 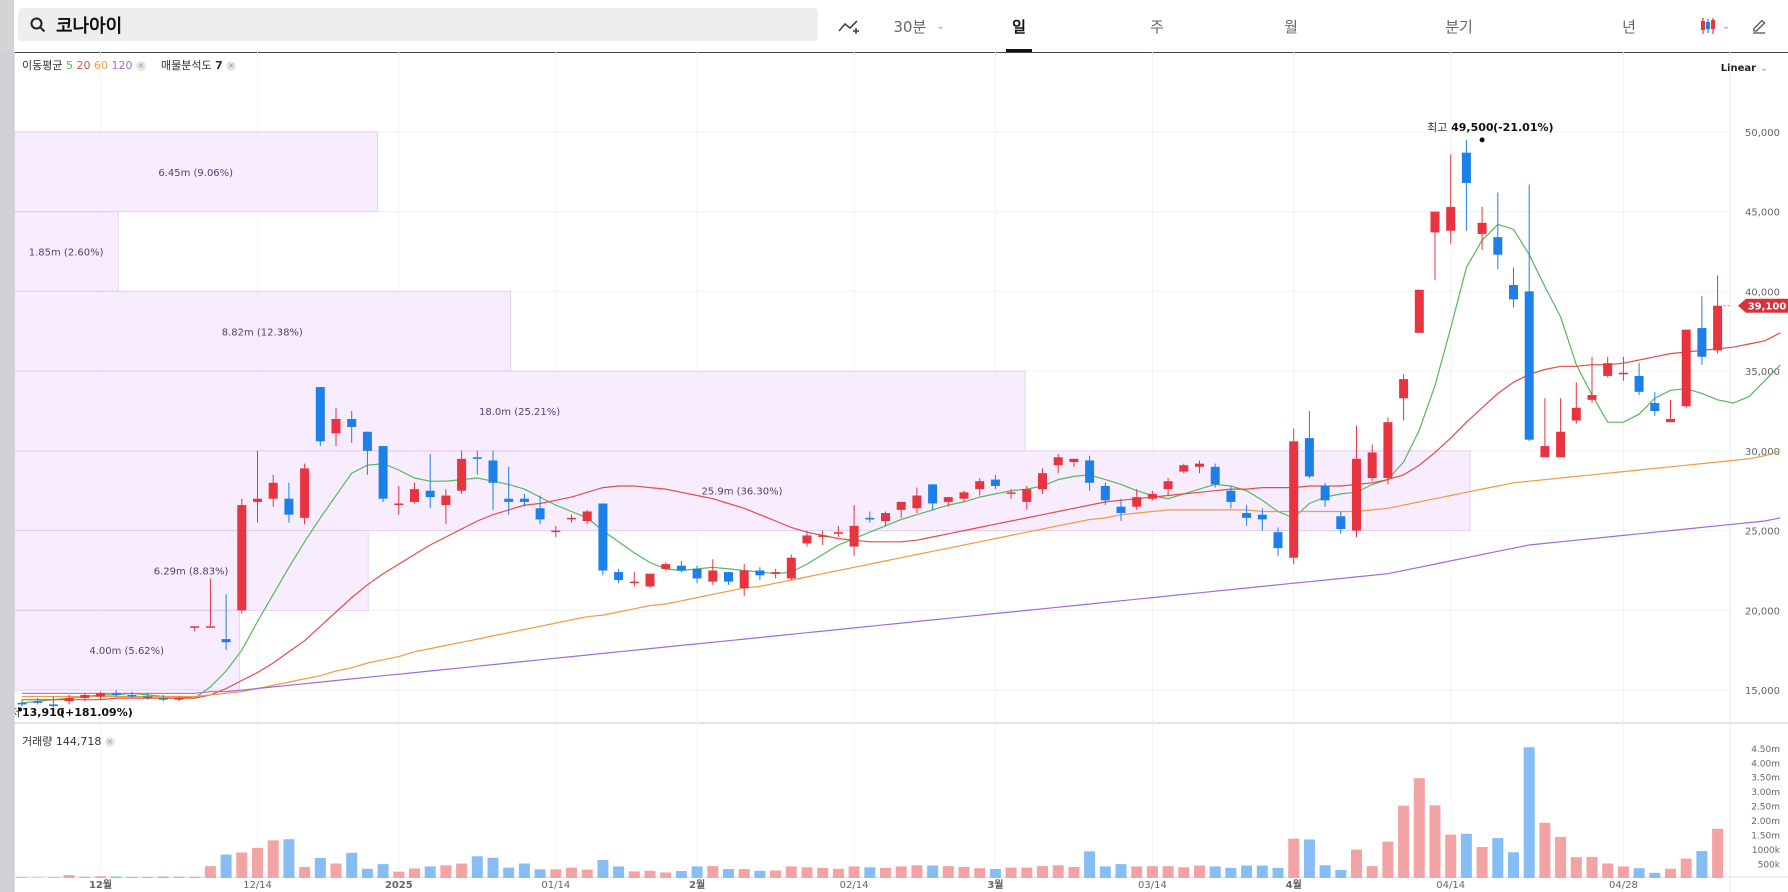 What do you see at coordinates (129, 65) in the screenshot?
I see `indicator-legend: 이동평균 5 20 60 120 × 매물분석도 7 ×` at bounding box center [129, 65].